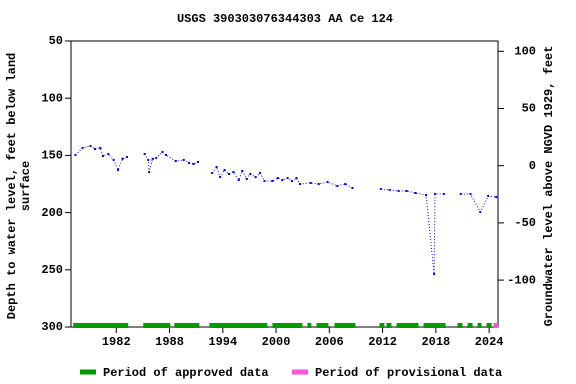 The height and width of the screenshot is (384, 576). I want to click on y2-tick-label: 50, so click(529, 109).